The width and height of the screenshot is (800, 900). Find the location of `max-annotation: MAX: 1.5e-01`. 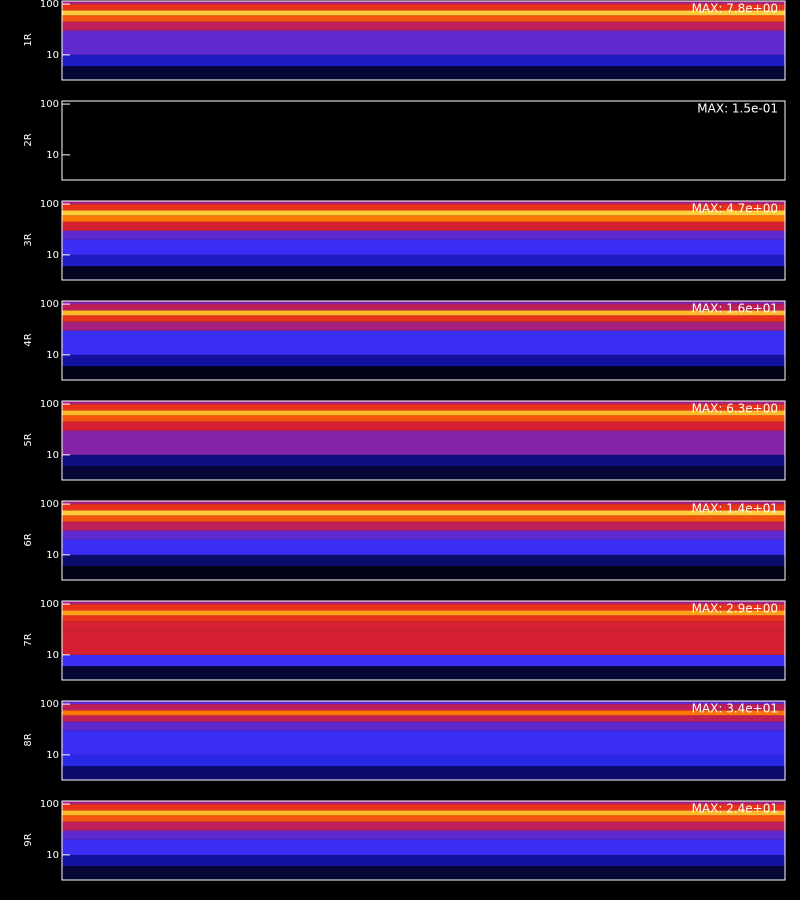

max-annotation: MAX: 1.5e-01 is located at coordinates (737, 109).